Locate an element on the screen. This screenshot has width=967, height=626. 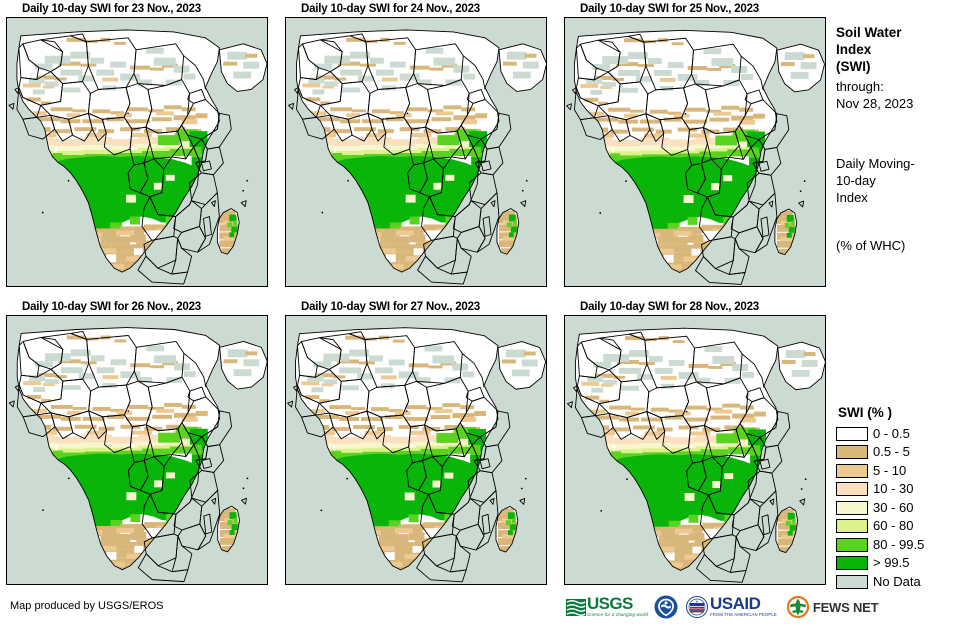
legend-label: 60 - 80 is located at coordinates (893, 525).